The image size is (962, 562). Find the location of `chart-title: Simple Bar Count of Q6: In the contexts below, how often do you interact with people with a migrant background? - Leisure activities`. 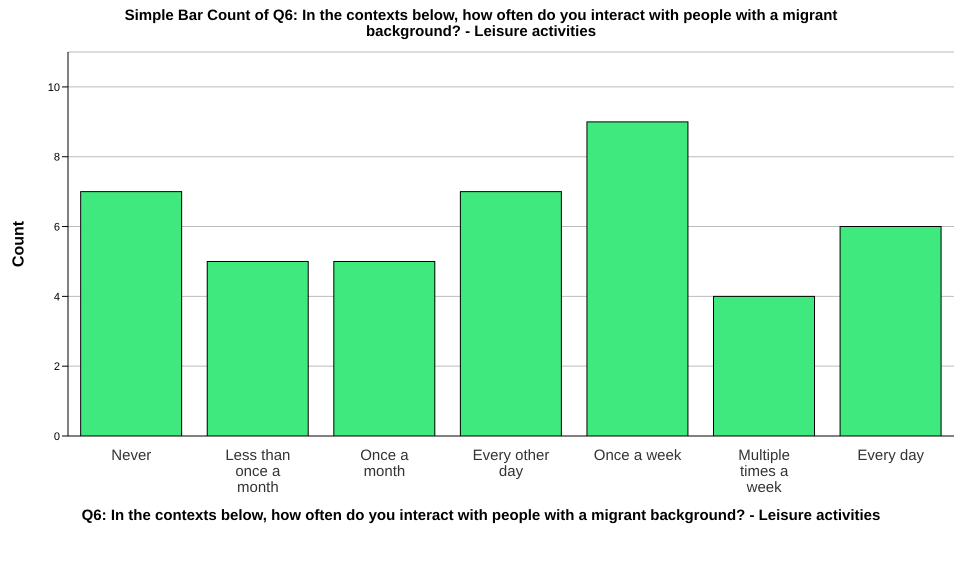

chart-title: Simple Bar Count of Q6: In the contexts below, how often do you interact with people with a migrant background? - Leisure activities is located at coordinates (481, 24).